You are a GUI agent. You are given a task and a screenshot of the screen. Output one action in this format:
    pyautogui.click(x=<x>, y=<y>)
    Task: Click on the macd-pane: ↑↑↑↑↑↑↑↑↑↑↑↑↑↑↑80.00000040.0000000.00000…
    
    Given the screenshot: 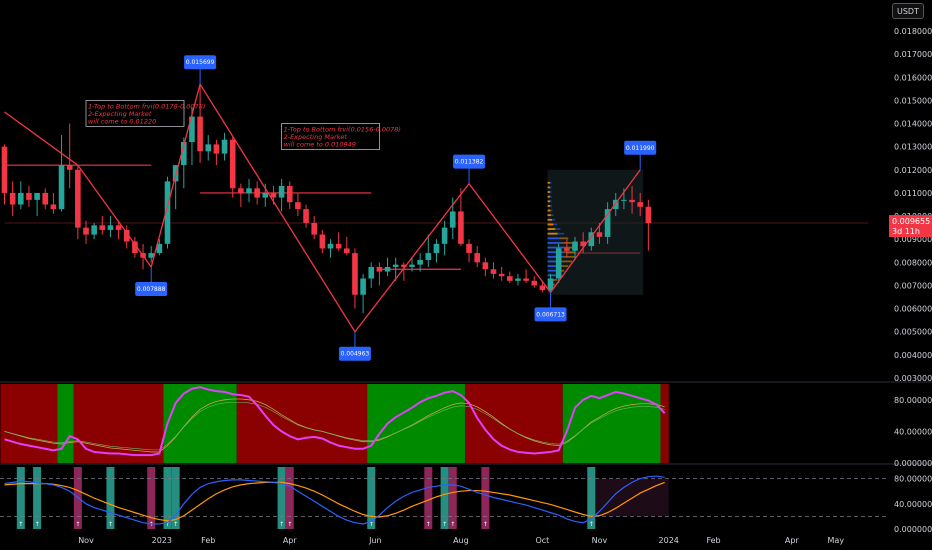 What is the action you would take?
    pyautogui.click(x=466, y=500)
    